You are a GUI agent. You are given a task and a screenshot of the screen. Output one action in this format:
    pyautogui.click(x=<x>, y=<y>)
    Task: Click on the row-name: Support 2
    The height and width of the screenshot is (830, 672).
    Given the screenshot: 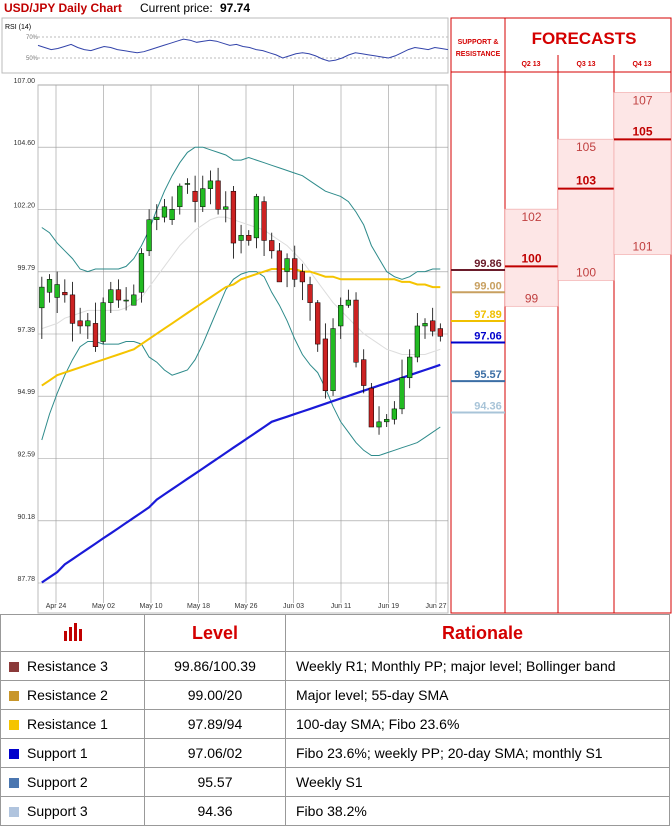 What is the action you would take?
    pyautogui.click(x=57, y=782)
    